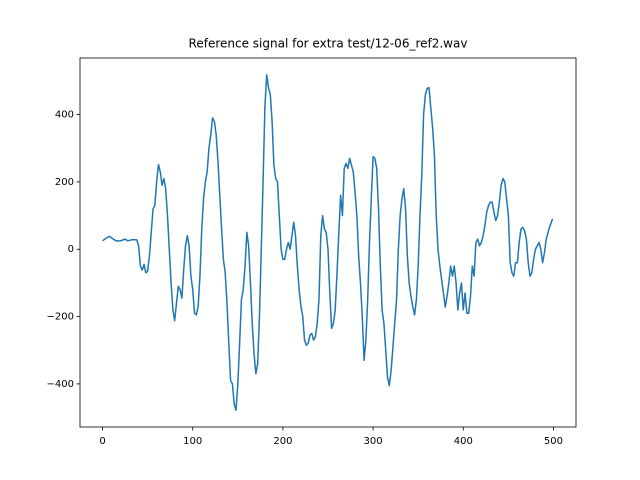  Describe the element at coordinates (64, 115) in the screenshot. I see `y-tick-label: 400` at that location.